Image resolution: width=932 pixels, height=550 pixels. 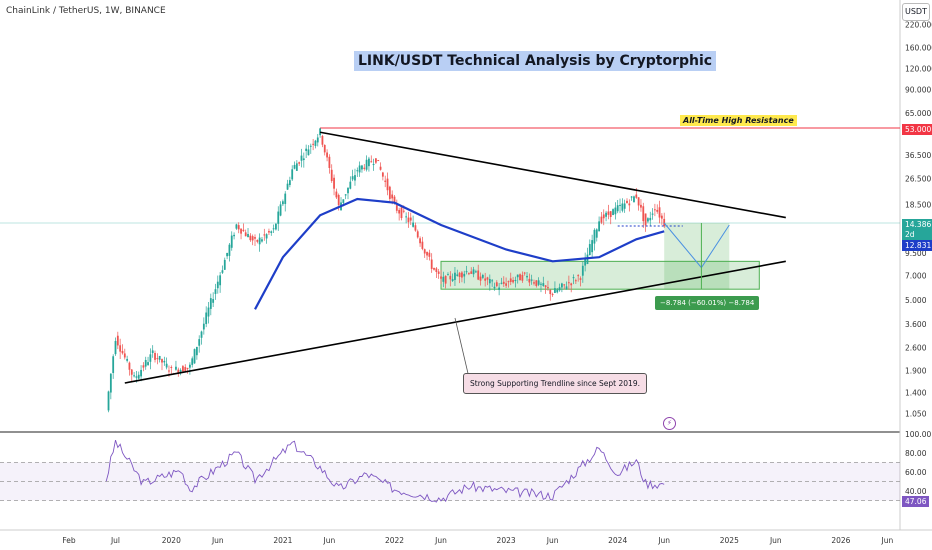 I want to click on price-tick-label: 7.000, so click(x=916, y=275).